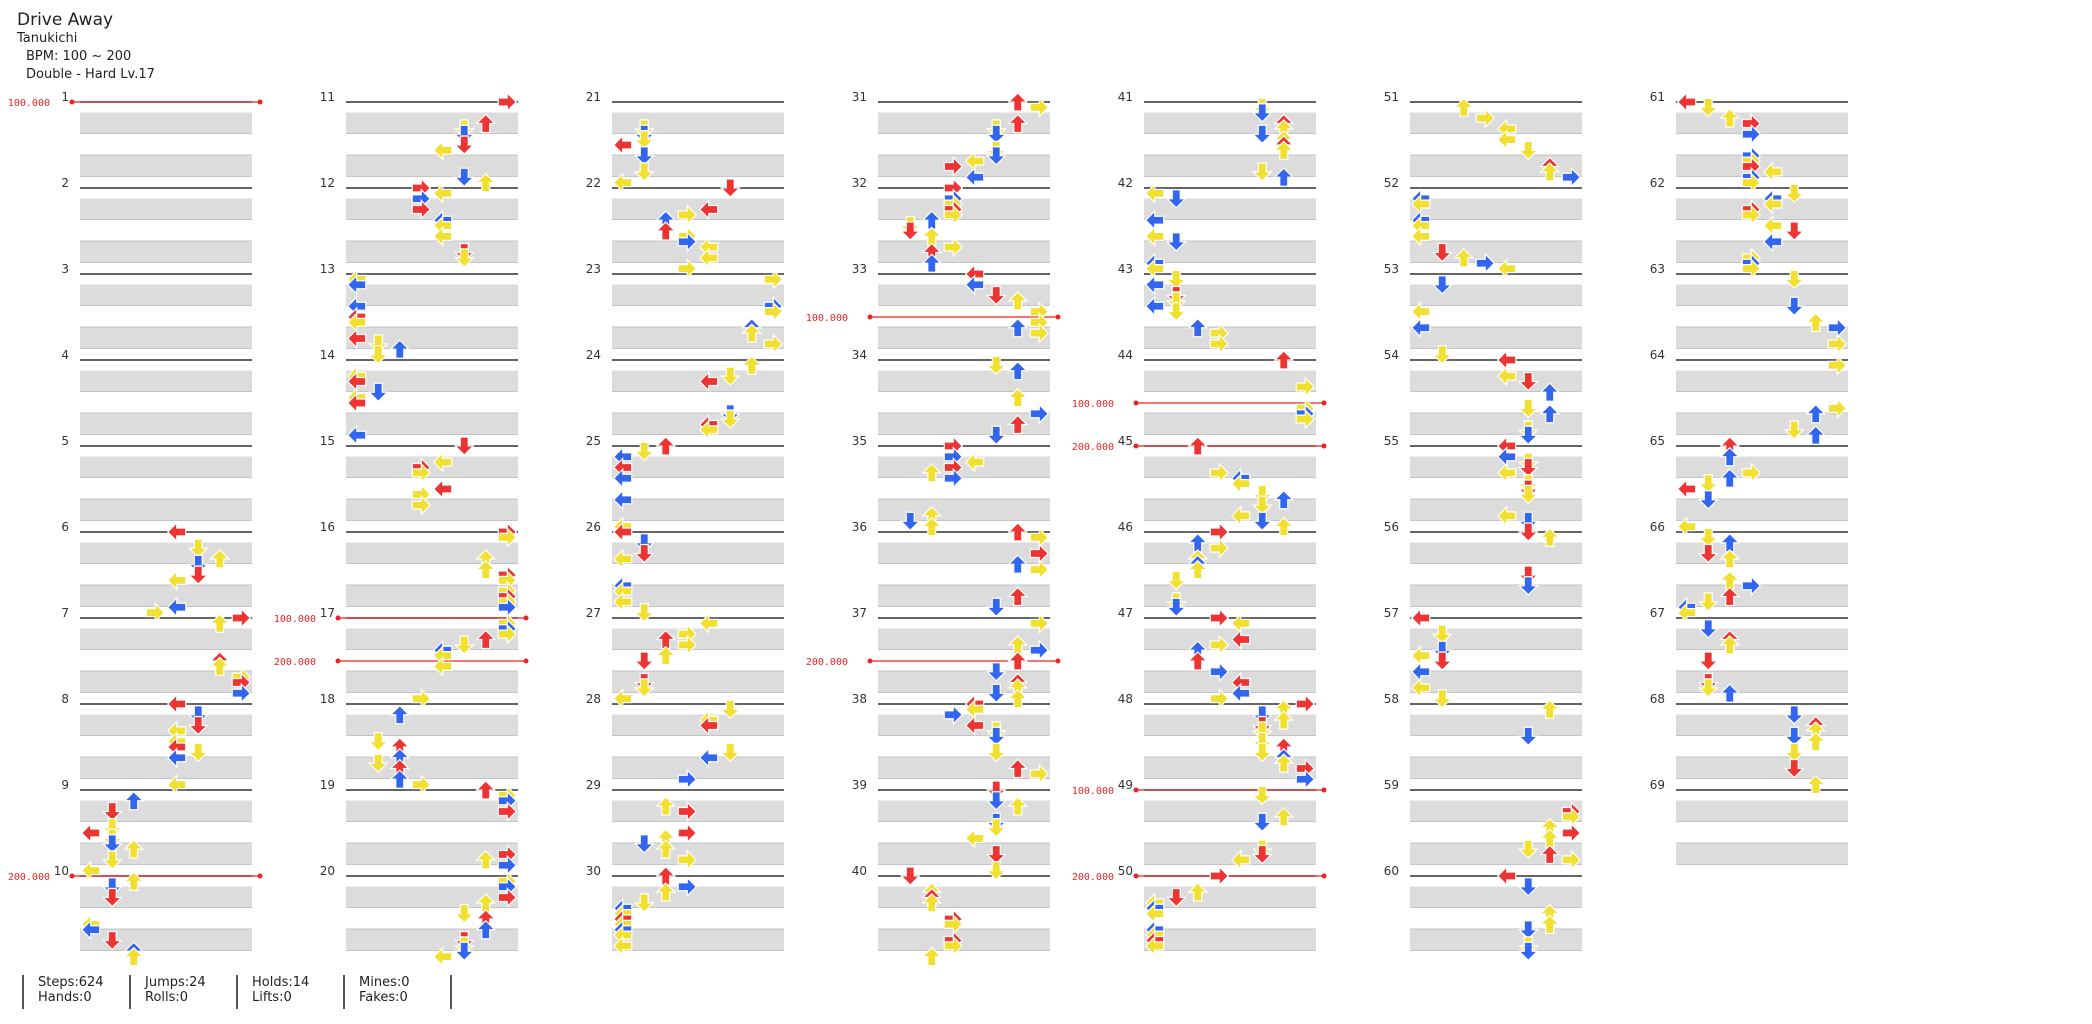 The width and height of the screenshot is (2092, 1024). What do you see at coordinates (859, 699) in the screenshot?
I see `measure-number: 38` at bounding box center [859, 699].